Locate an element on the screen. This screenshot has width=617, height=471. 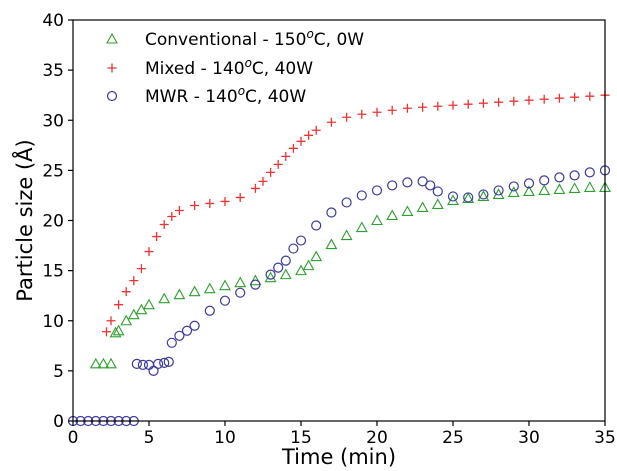
legend-label-unit: C, 0W is located at coordinates (339, 40).